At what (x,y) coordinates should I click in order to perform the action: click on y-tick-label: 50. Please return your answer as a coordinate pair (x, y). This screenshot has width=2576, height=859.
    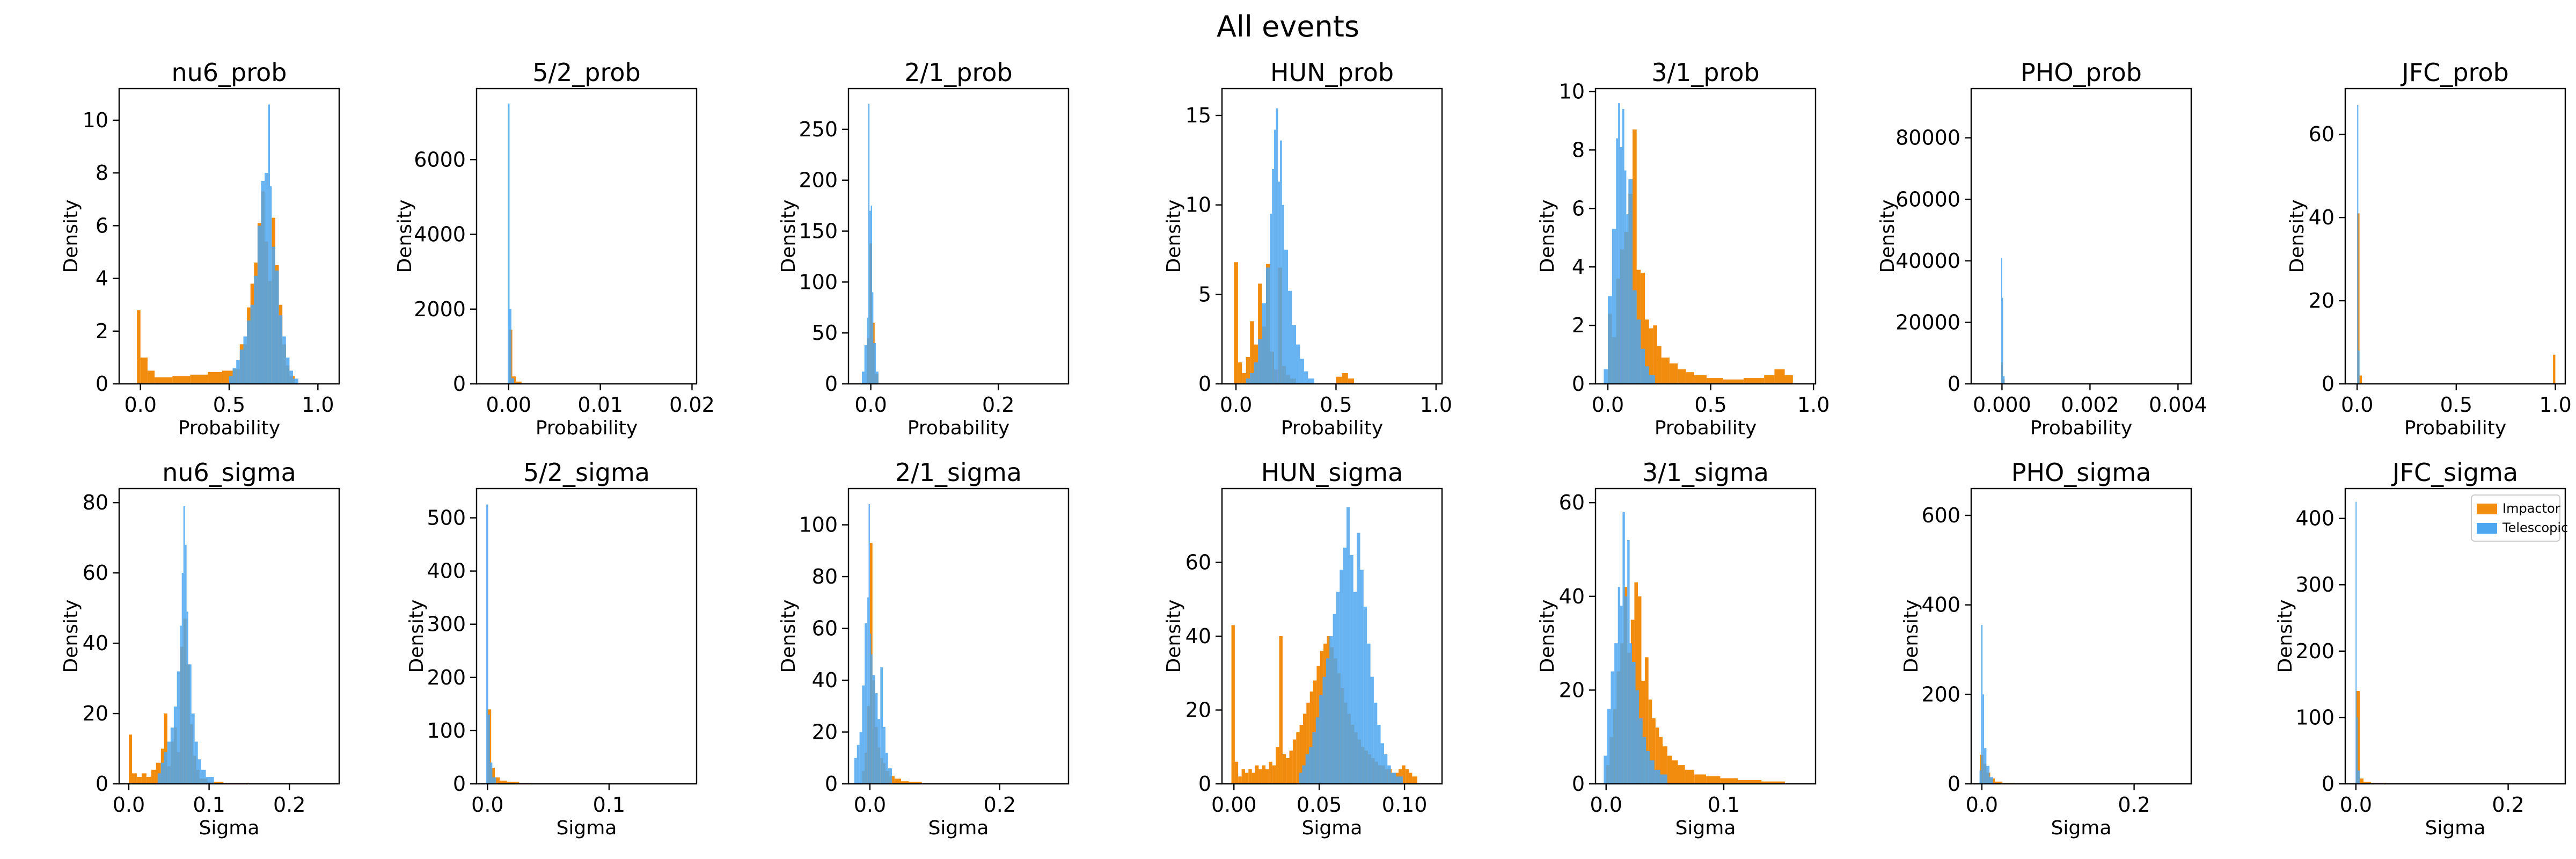
    Looking at the image, I should click on (825, 333).